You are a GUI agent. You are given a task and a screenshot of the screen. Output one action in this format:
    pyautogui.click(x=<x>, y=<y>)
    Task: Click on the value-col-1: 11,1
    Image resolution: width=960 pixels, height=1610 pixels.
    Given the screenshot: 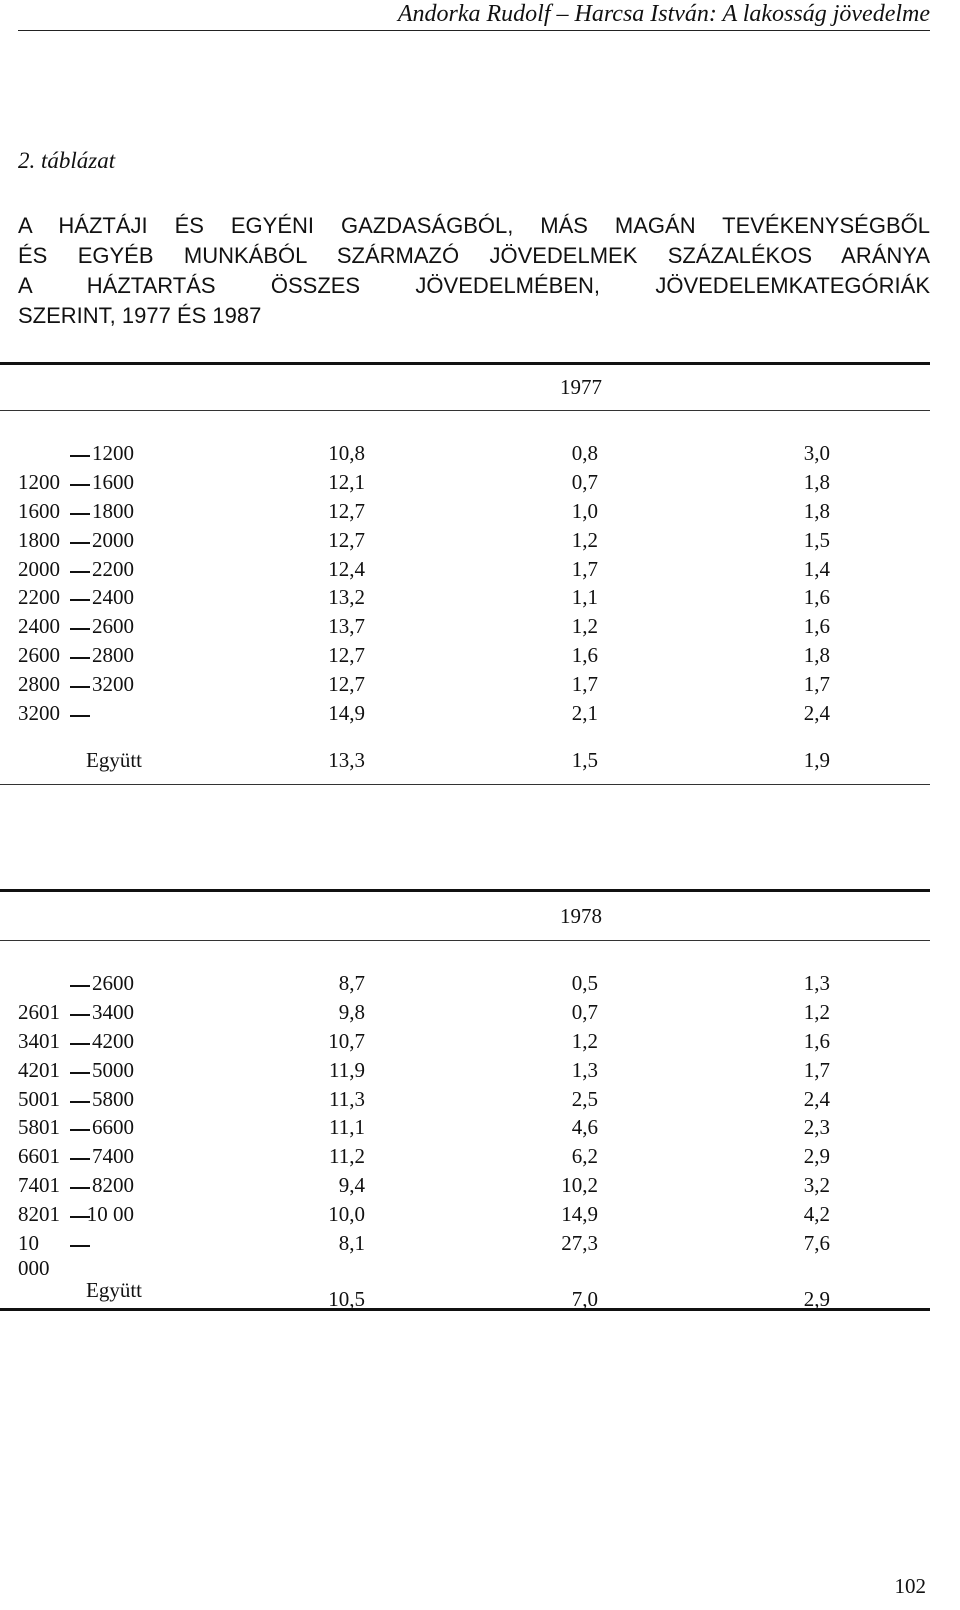 What is the action you would take?
    pyautogui.click(x=347, y=1127)
    